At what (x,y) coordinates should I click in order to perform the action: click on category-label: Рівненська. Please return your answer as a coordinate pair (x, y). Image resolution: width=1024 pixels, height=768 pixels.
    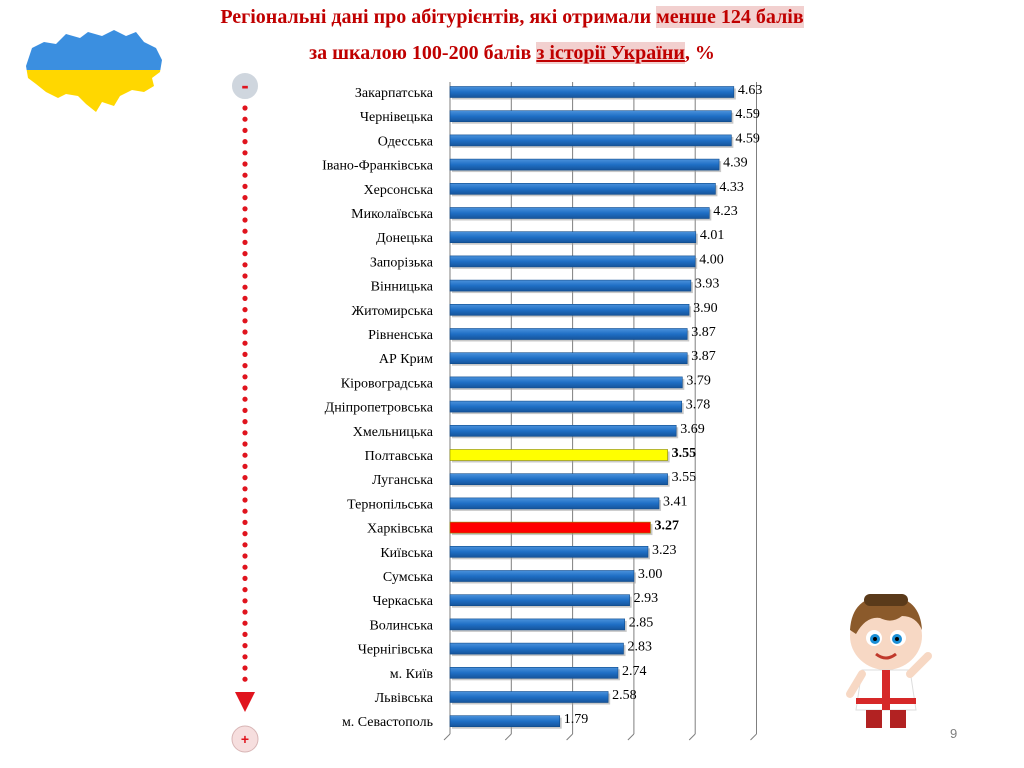
    Looking at the image, I should click on (401, 335).